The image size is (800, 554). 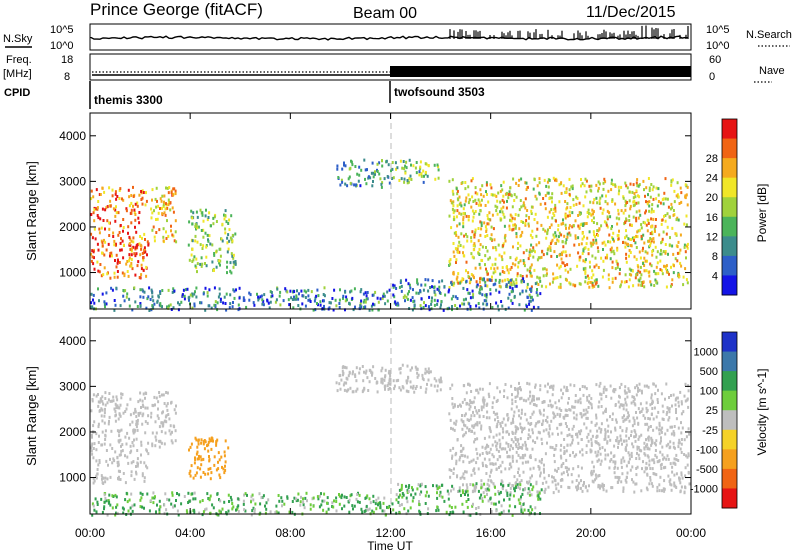 What do you see at coordinates (390, 533) in the screenshot?
I see `x-tick-label: 12:00` at bounding box center [390, 533].